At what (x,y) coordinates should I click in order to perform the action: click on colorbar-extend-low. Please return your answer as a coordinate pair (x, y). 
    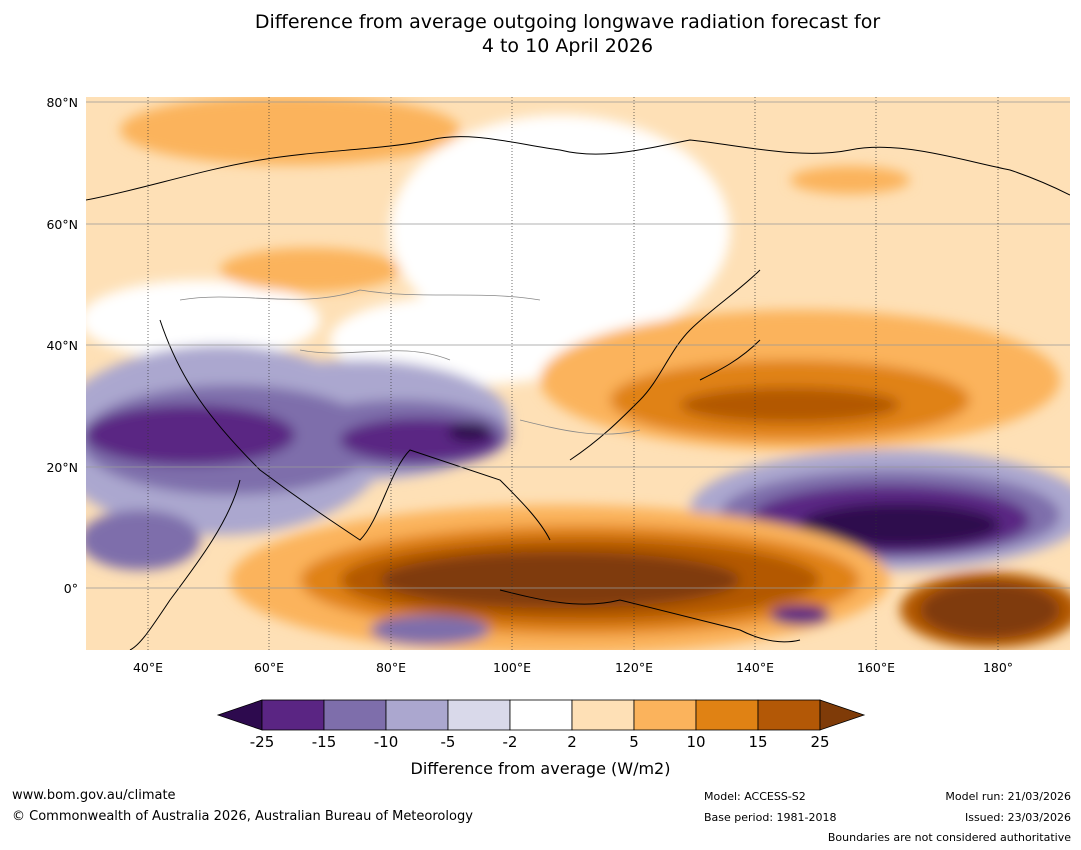
    Looking at the image, I should click on (239, 715).